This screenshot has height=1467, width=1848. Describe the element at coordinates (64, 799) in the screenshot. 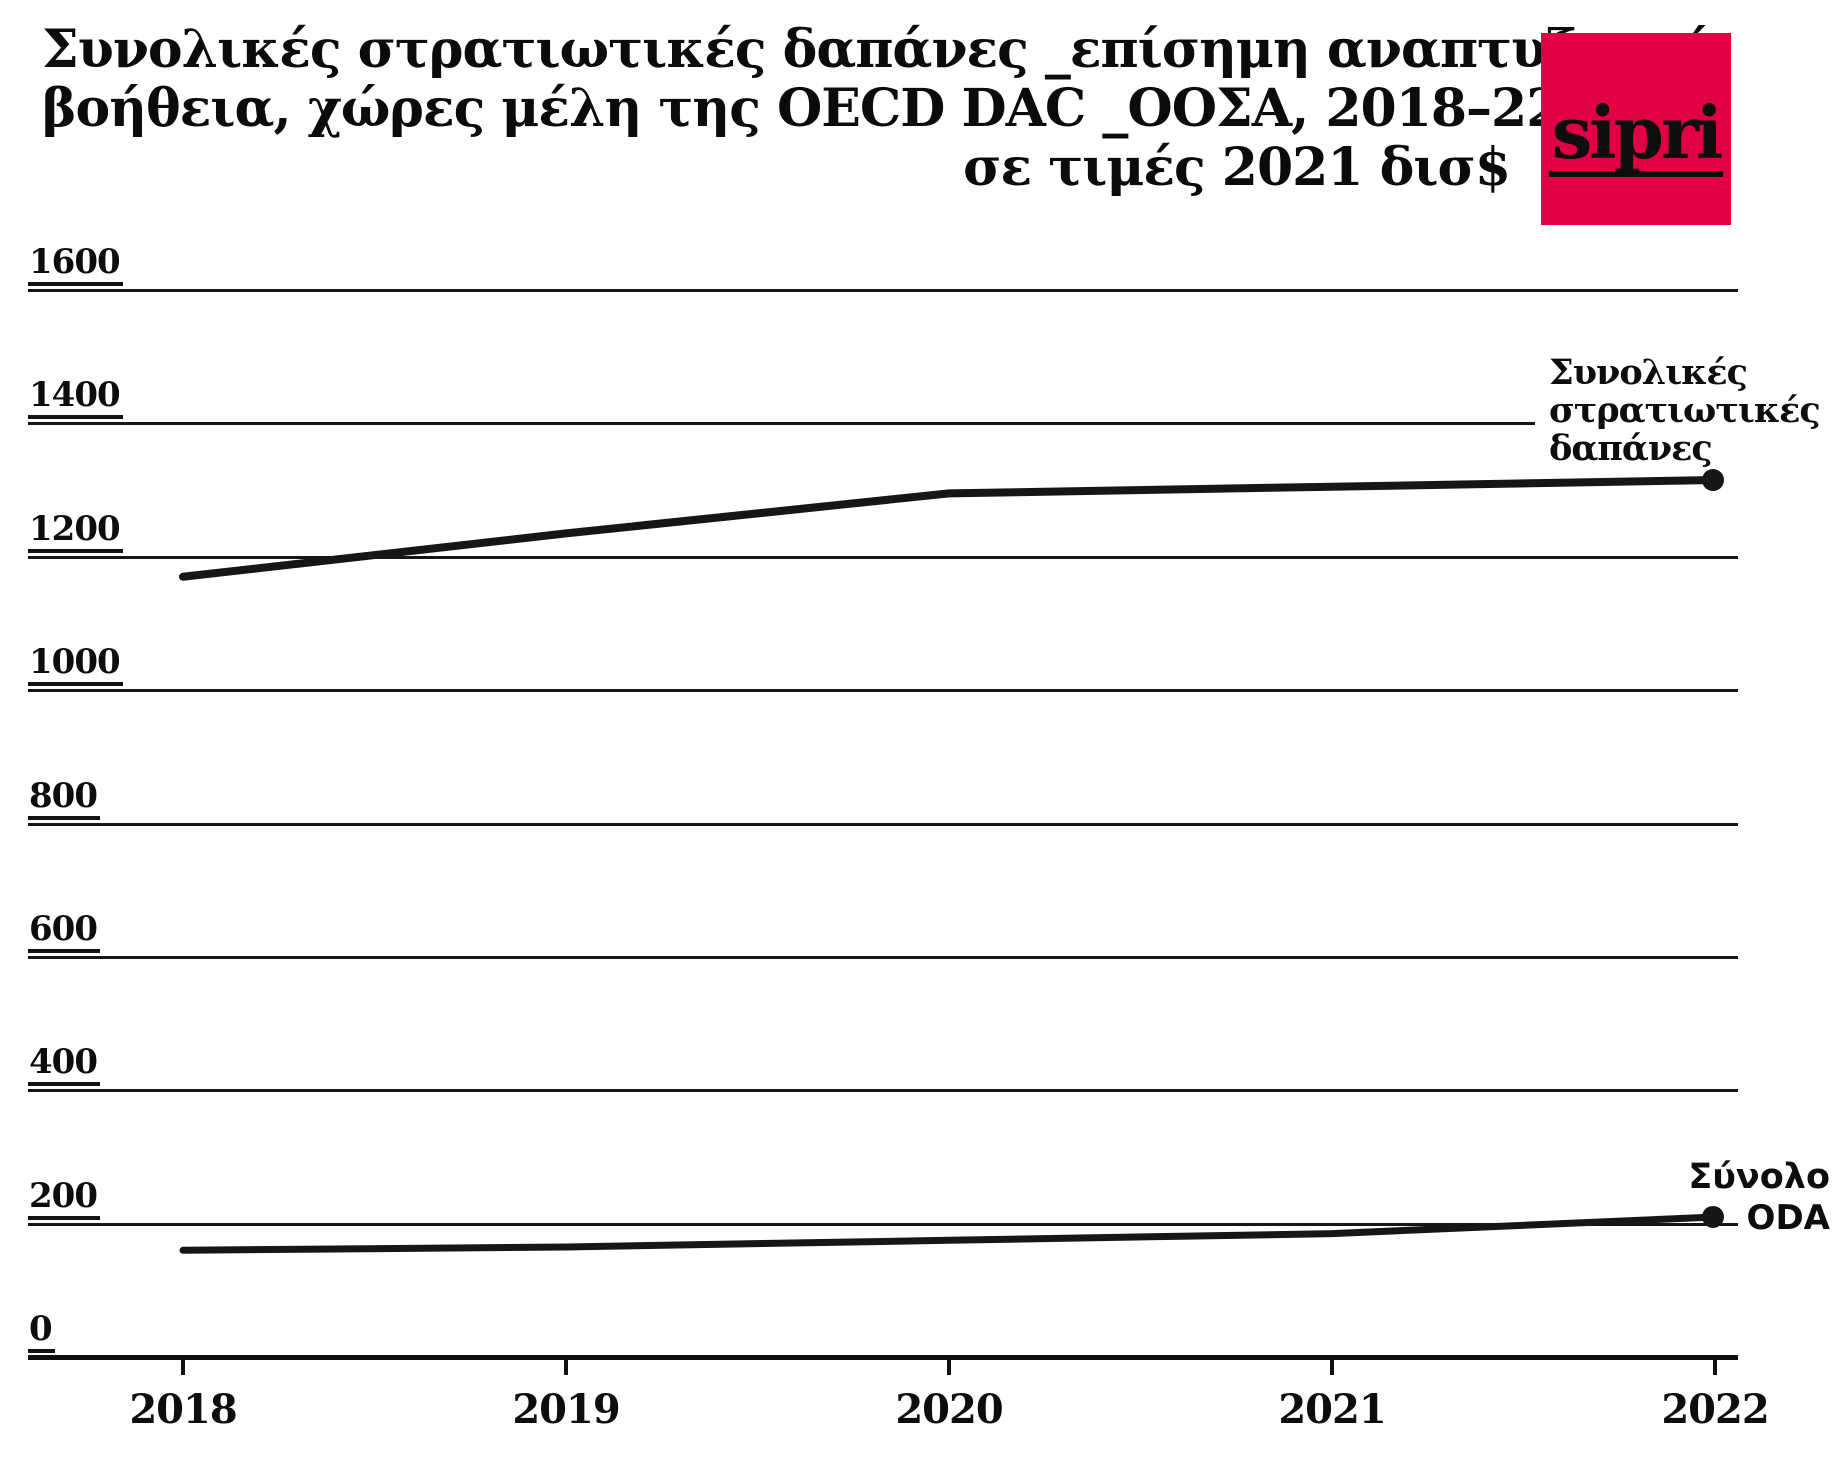

I see `y-tick-label-800: 800` at that location.